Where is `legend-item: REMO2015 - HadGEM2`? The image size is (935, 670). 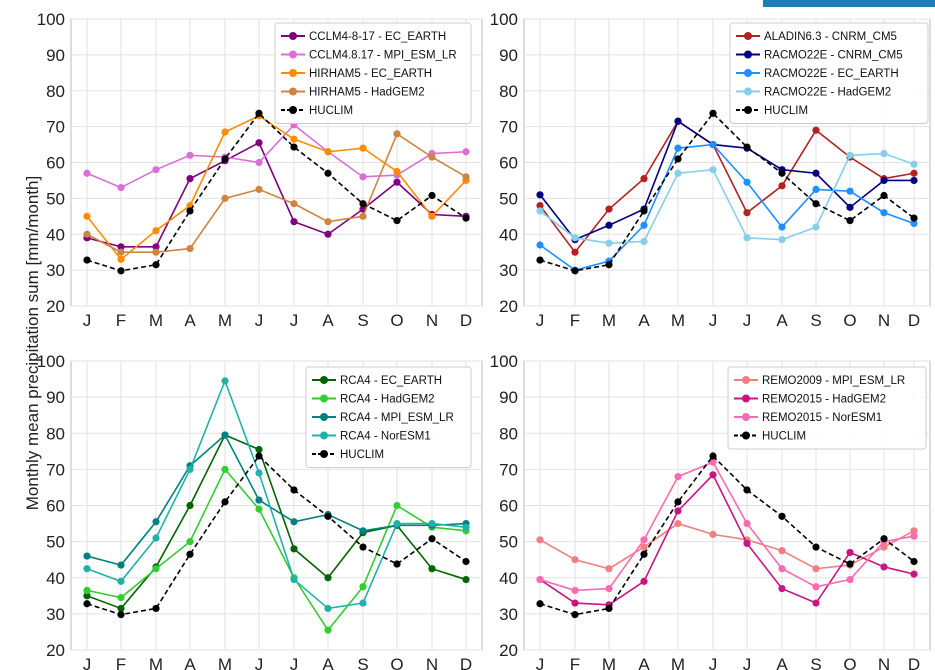 legend-item: REMO2015 - HadGEM2 is located at coordinates (810, 400).